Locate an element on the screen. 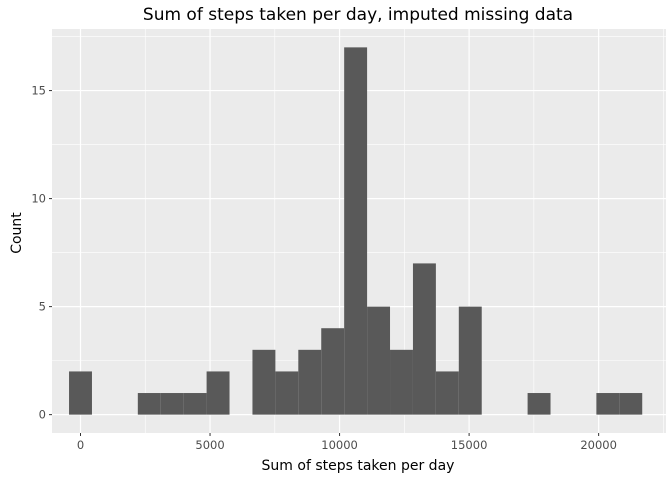 Image resolution: width=672 pixels, height=480 pixels. x-tick-label: 20000 is located at coordinates (598, 445).